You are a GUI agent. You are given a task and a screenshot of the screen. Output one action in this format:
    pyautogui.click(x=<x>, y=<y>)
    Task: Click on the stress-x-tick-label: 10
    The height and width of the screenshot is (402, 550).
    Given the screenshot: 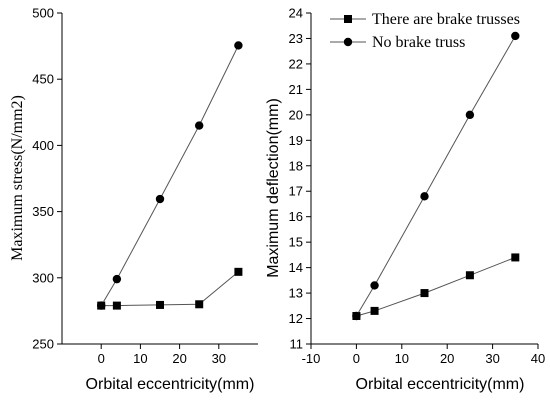 What is the action you would take?
    pyautogui.click(x=140, y=358)
    